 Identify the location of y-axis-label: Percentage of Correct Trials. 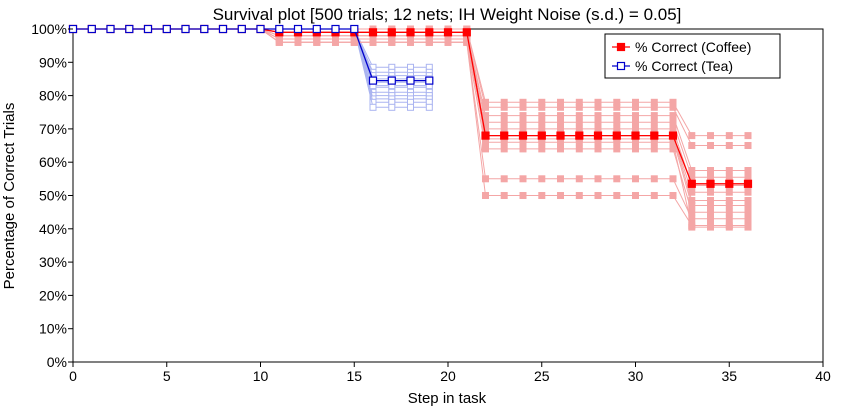
(9, 196).